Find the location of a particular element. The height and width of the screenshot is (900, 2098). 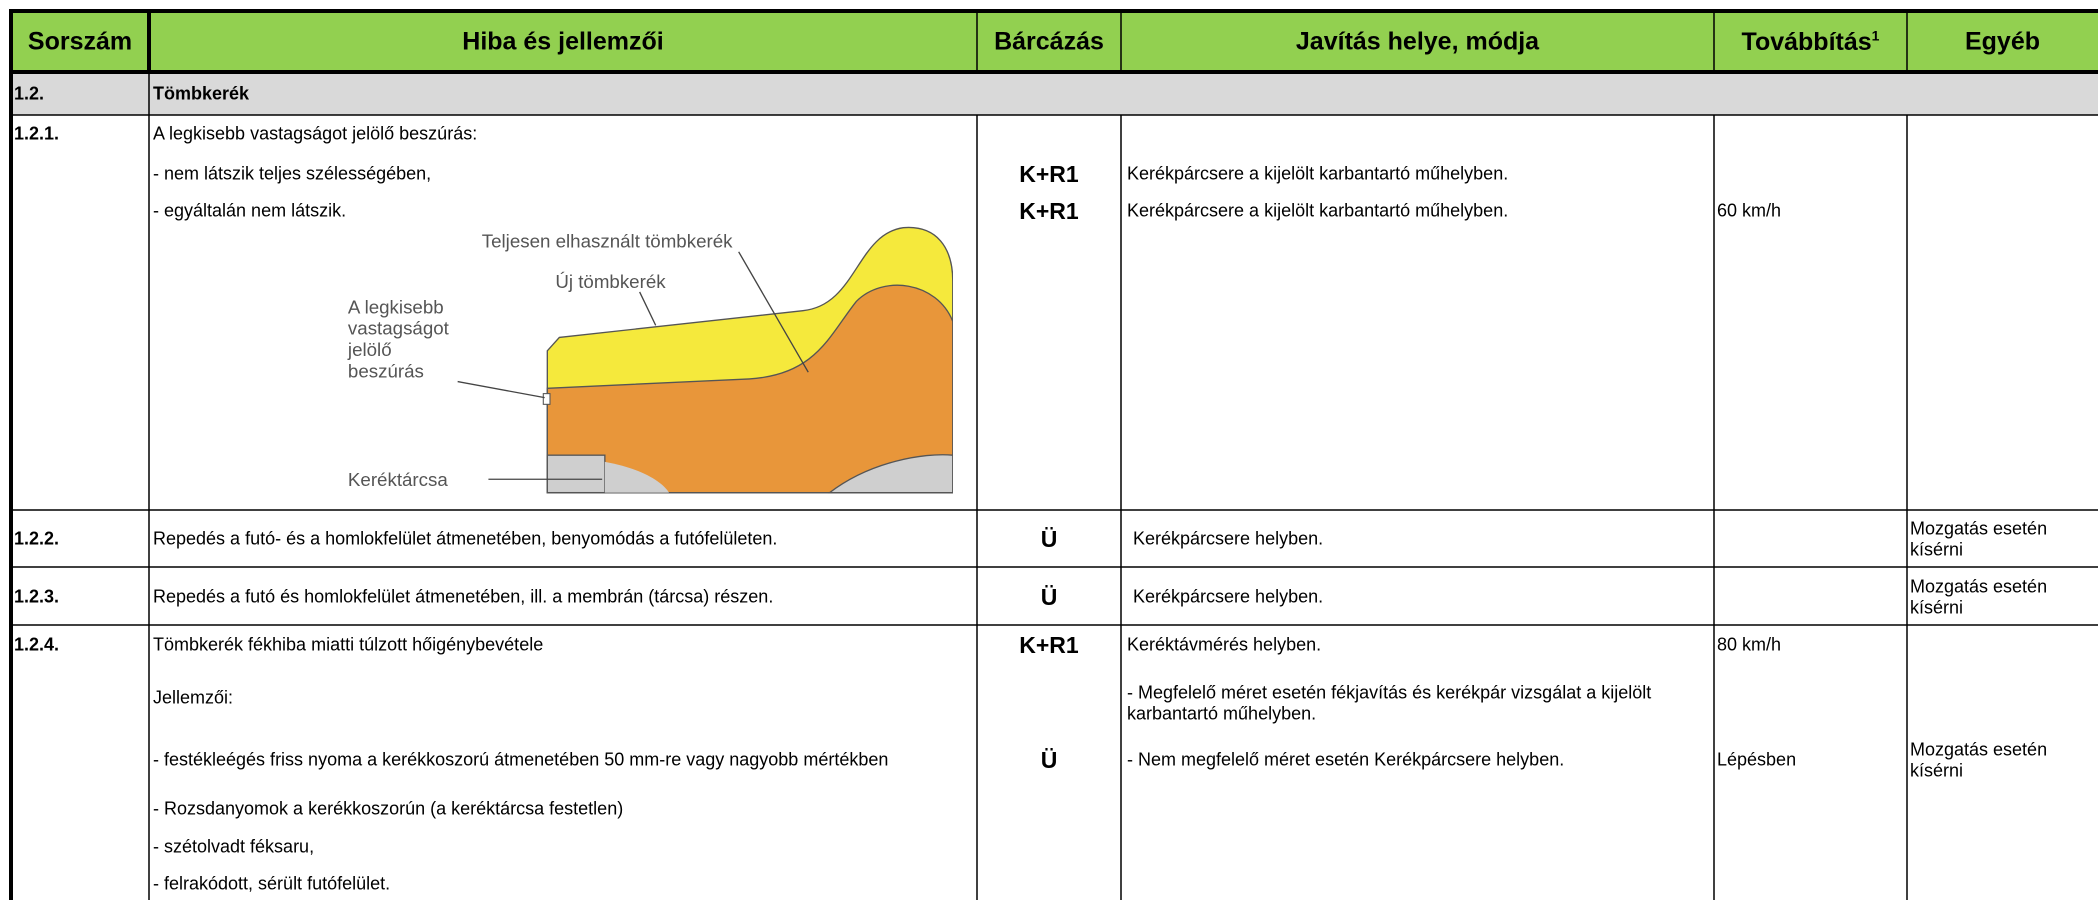

footnote-mark: 1 is located at coordinates (1875, 35).